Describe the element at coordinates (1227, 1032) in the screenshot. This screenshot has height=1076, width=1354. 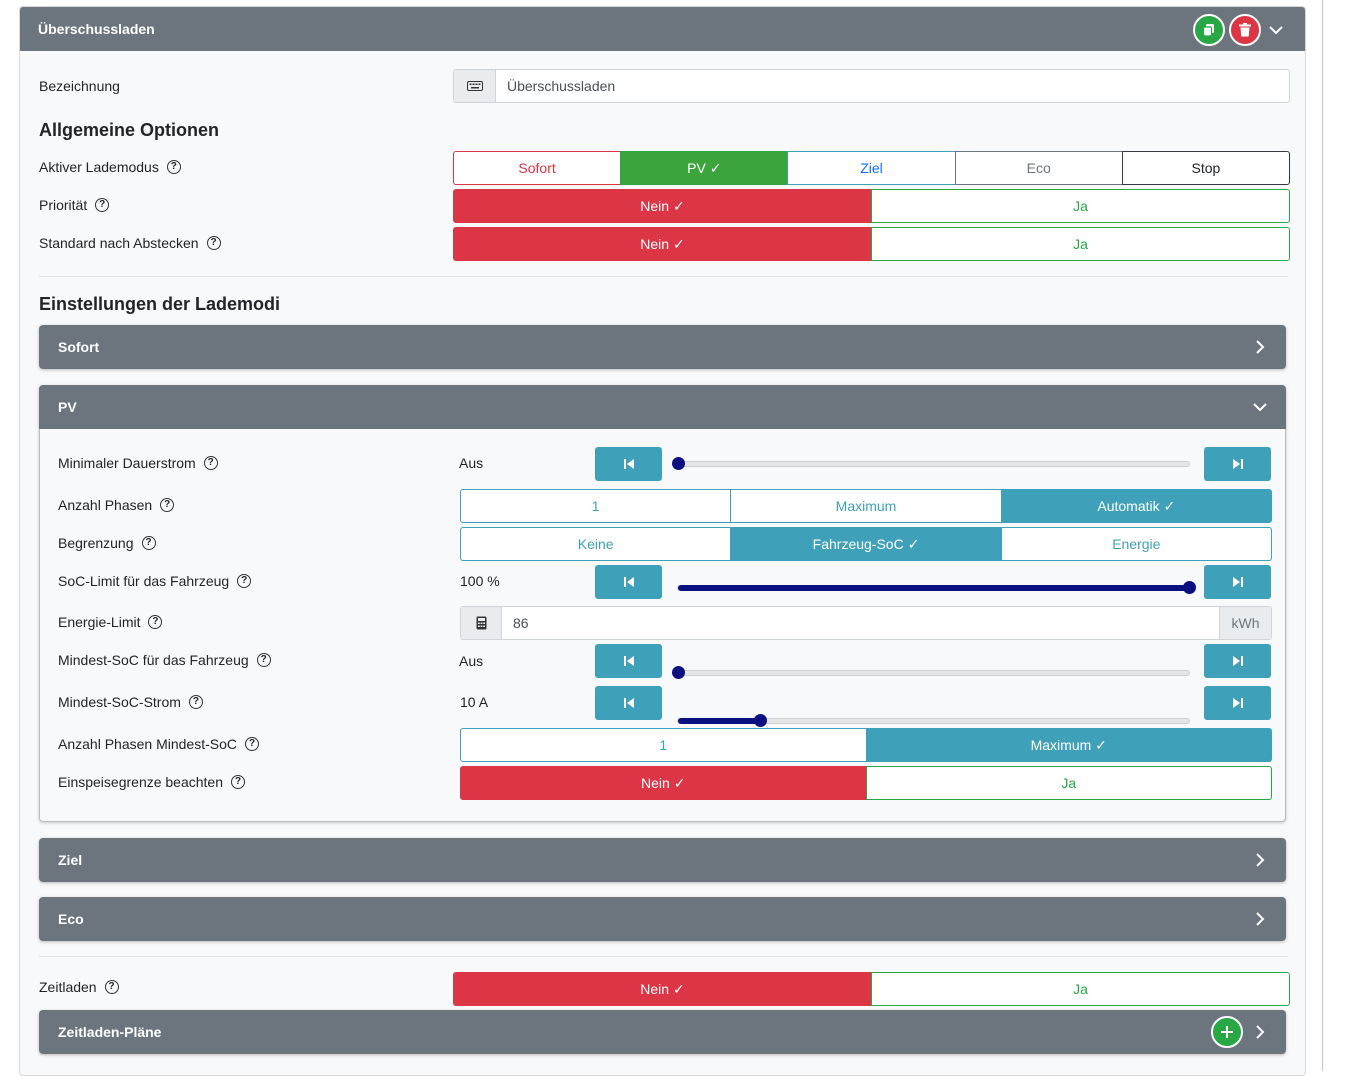
I see `add-plan-button` at that location.